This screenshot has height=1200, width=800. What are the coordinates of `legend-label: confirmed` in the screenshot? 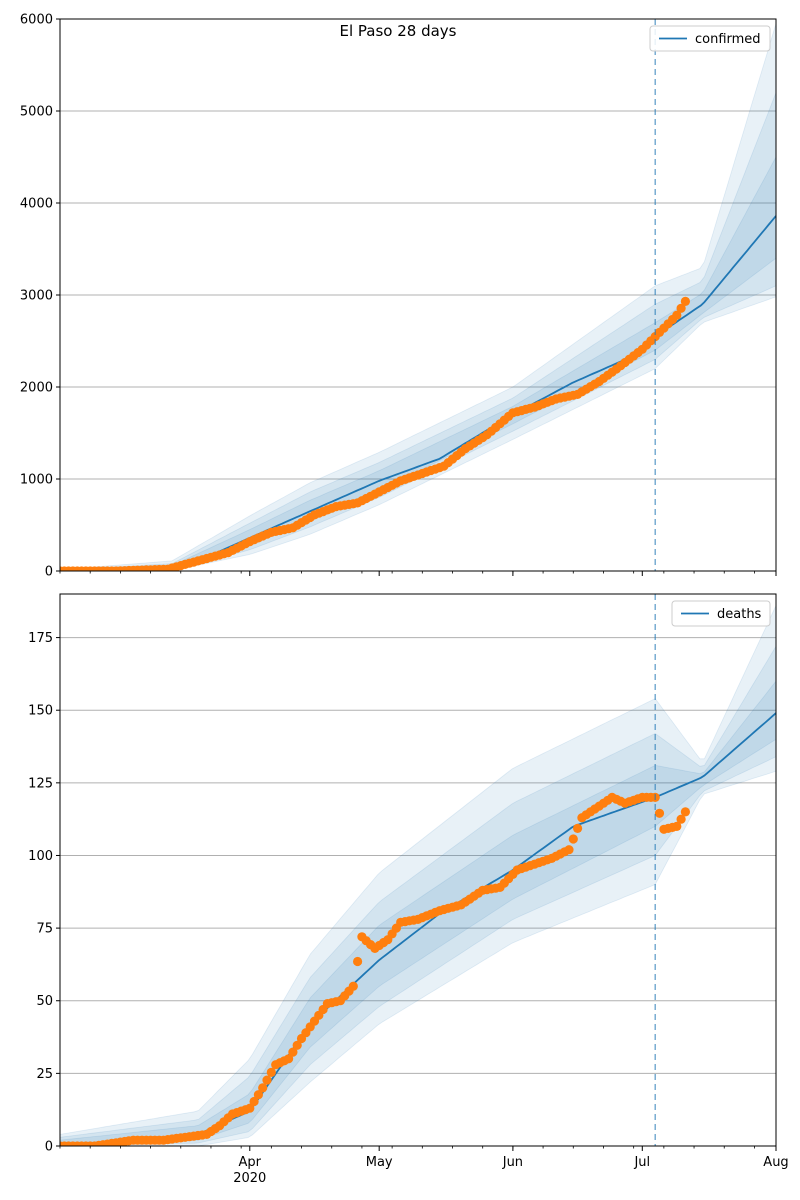 It's located at (728, 39).